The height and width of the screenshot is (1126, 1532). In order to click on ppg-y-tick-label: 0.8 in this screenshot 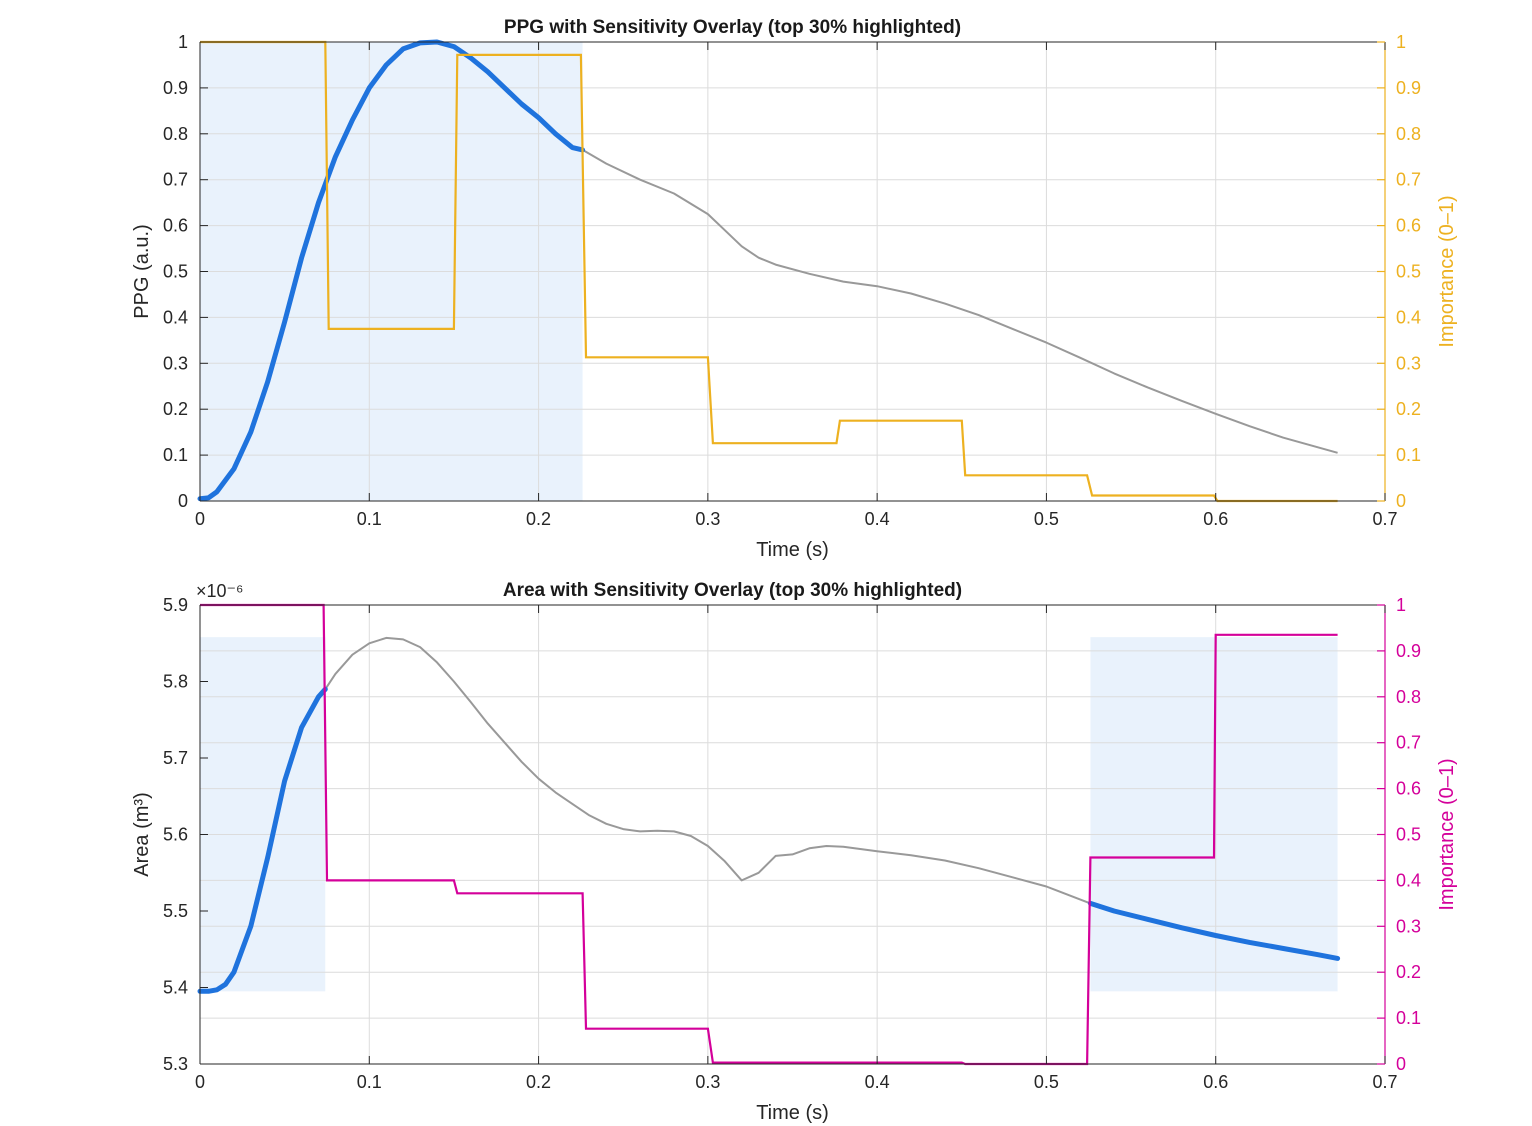, I will do `click(175, 134)`.